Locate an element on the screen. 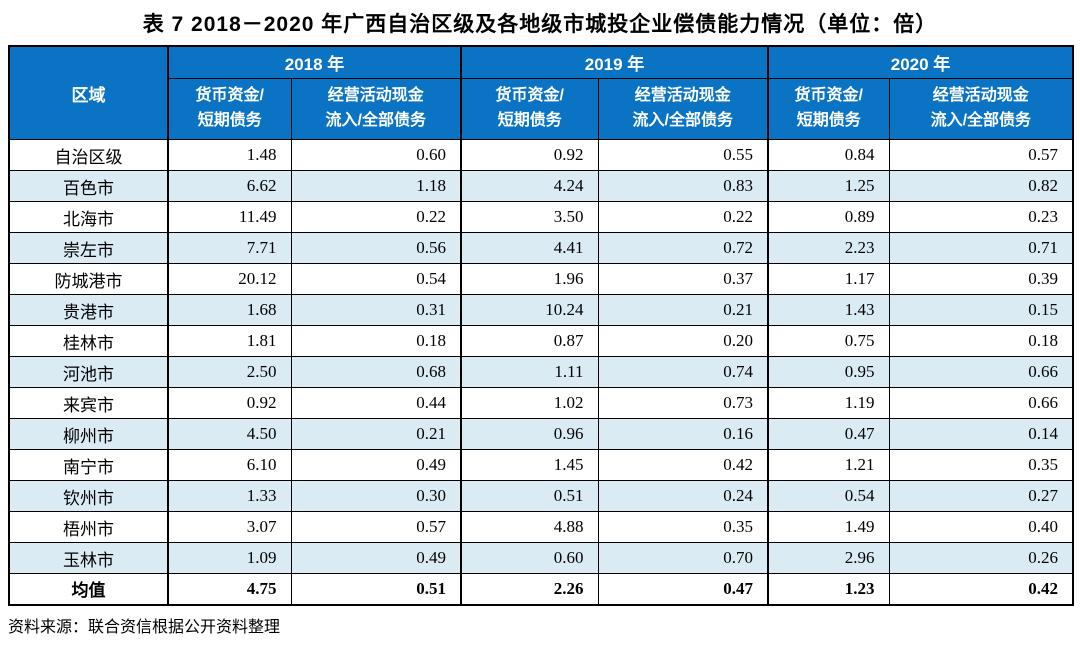 The width and height of the screenshot is (1080, 664). value-cell: 0.92 is located at coordinates (229, 403).